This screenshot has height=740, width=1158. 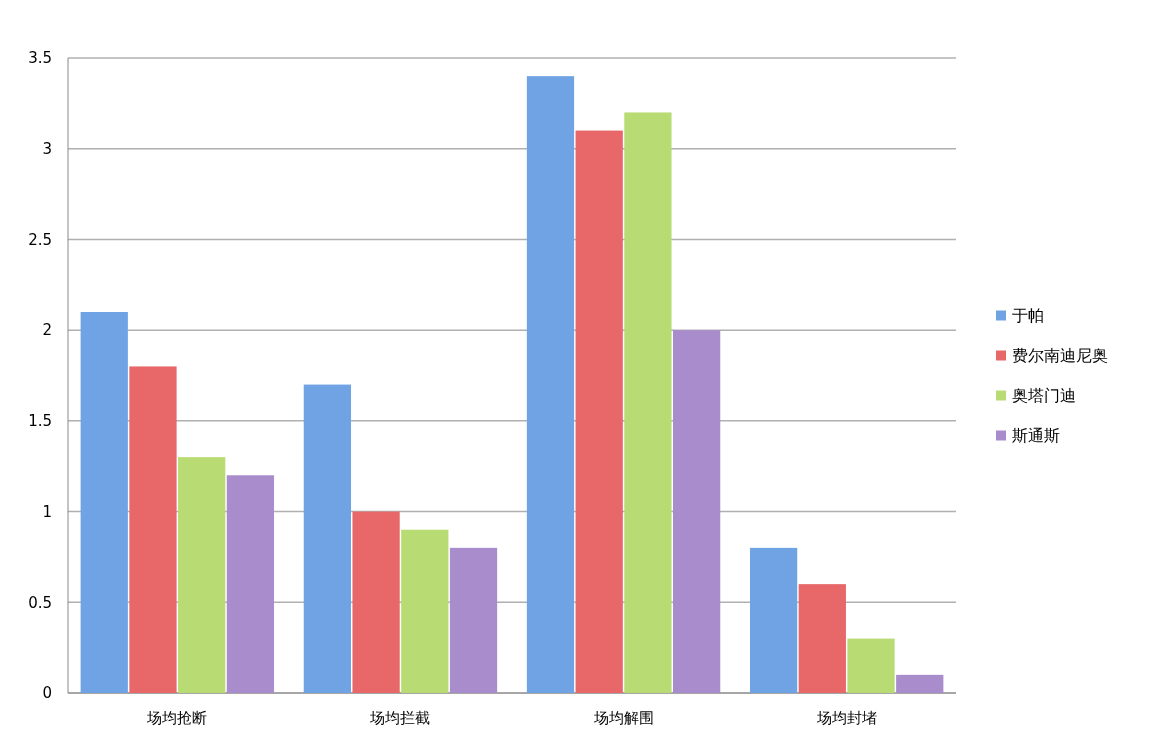 What do you see at coordinates (1036, 436) in the screenshot?
I see `legend-label: 斯通斯` at bounding box center [1036, 436].